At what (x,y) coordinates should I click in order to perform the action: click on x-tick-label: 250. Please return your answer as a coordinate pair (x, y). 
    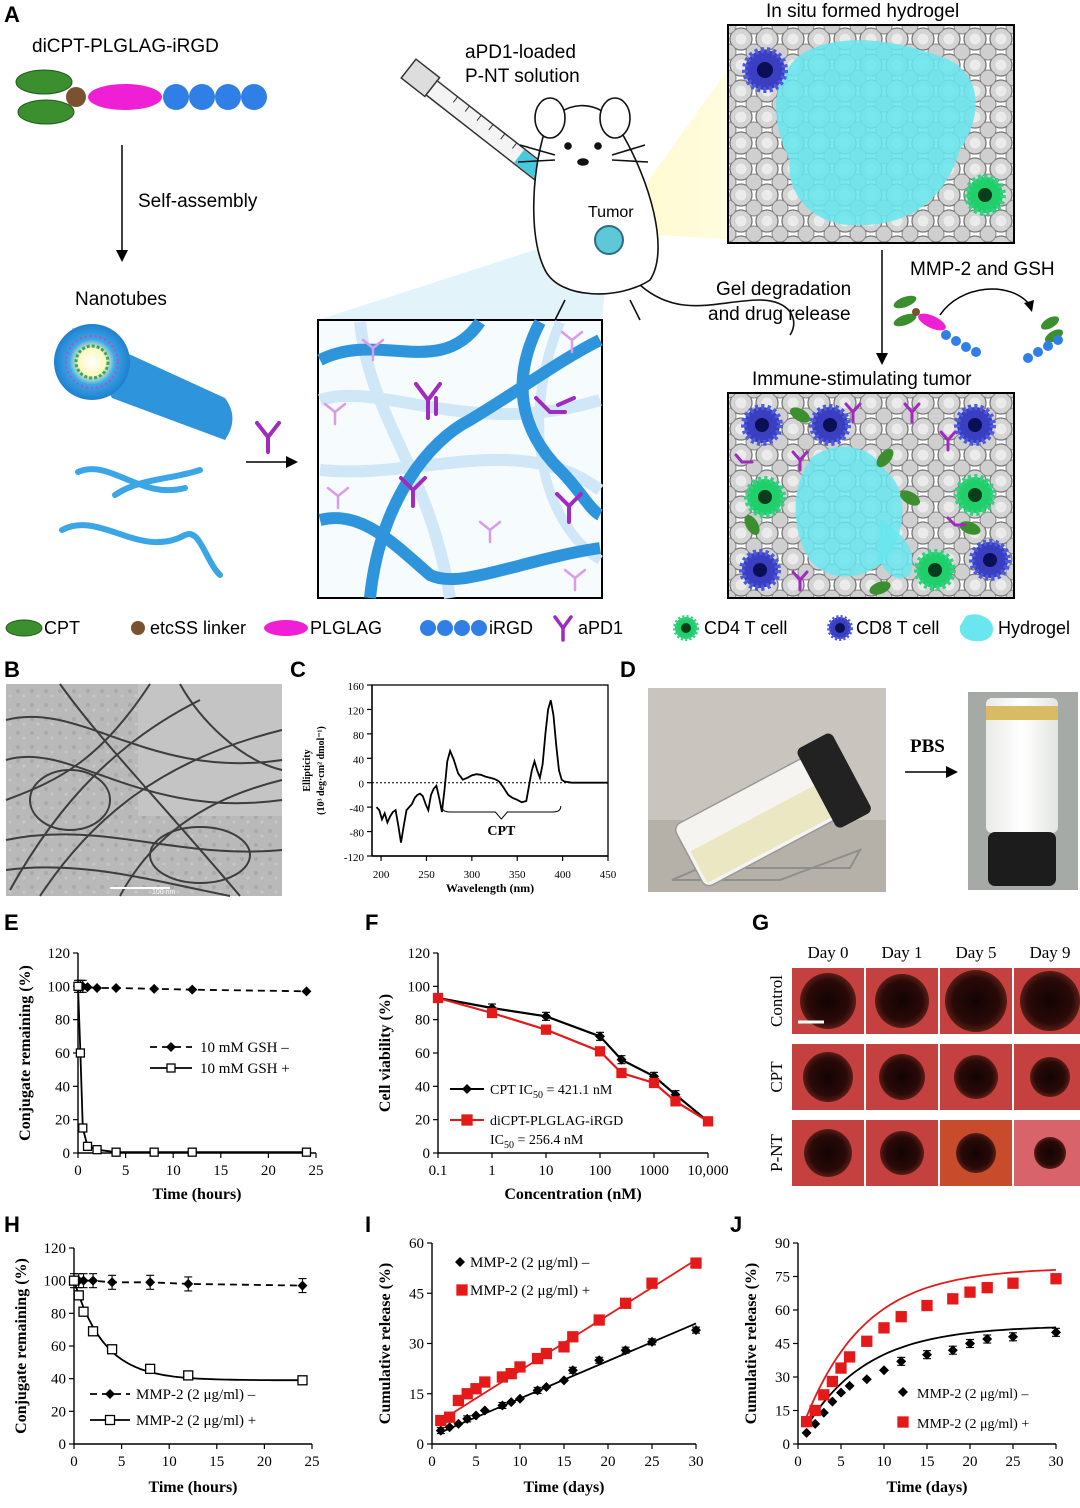
    Looking at the image, I should click on (426, 875).